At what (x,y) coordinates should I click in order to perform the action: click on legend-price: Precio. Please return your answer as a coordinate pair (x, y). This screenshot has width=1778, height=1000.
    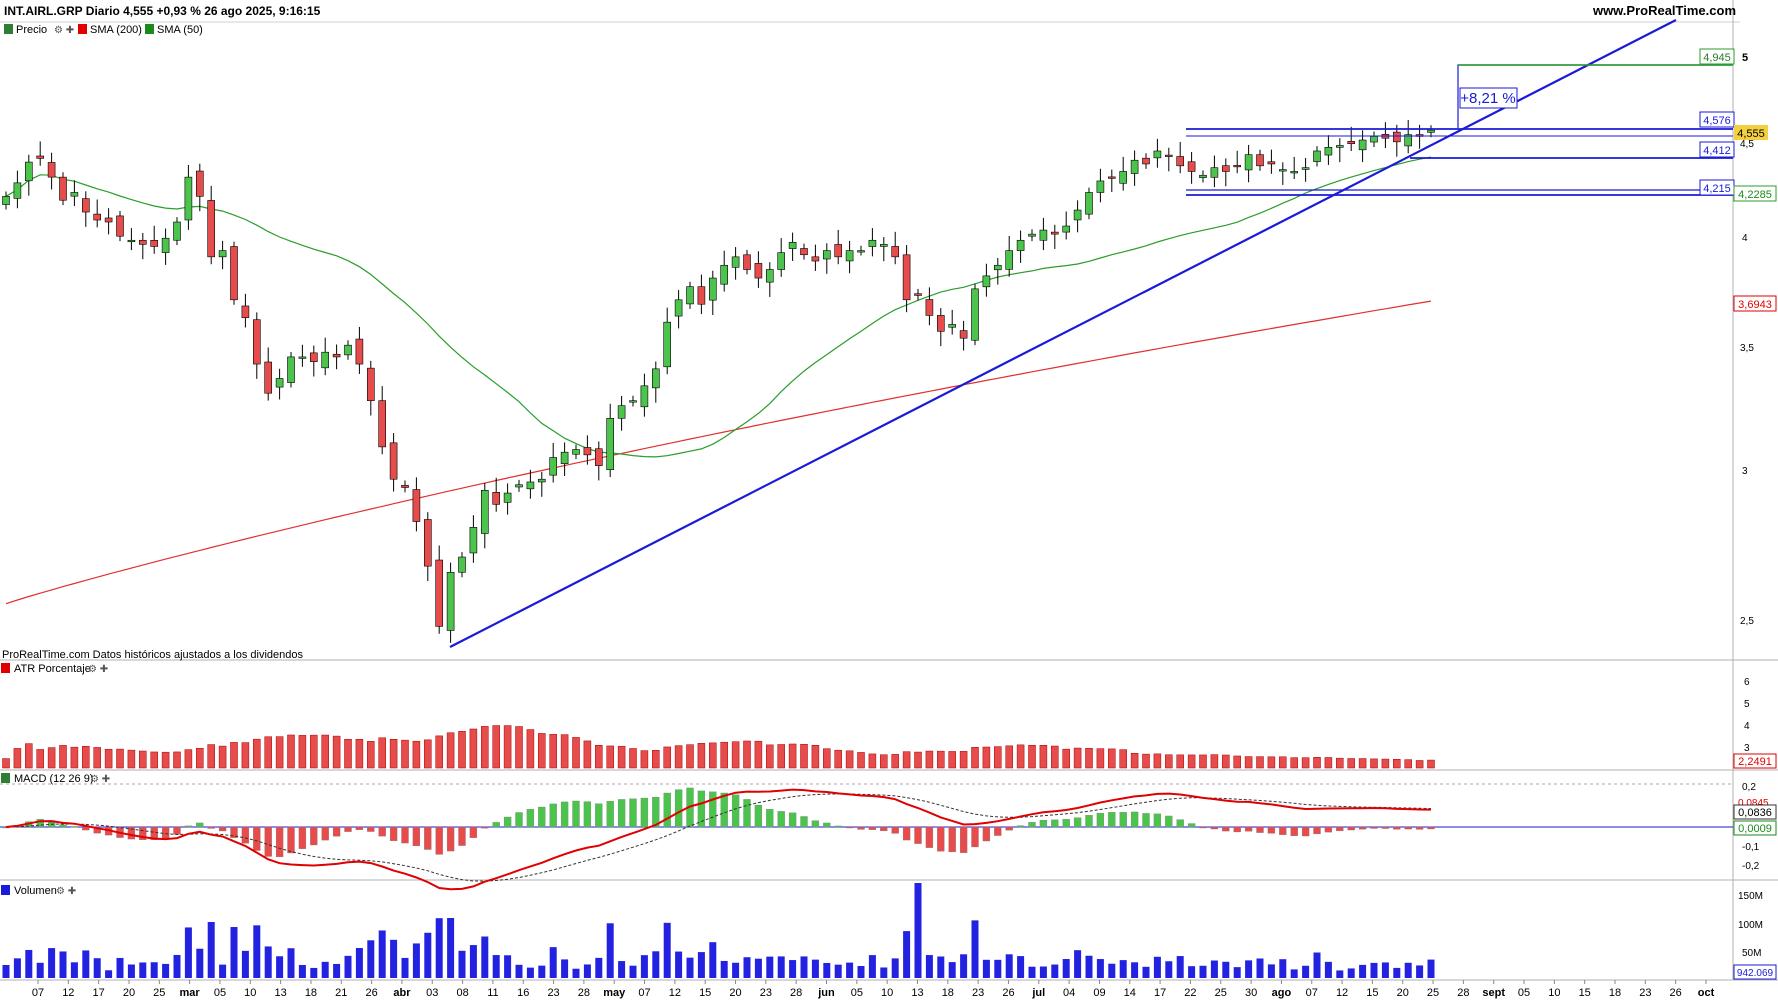
    Looking at the image, I should click on (31, 30).